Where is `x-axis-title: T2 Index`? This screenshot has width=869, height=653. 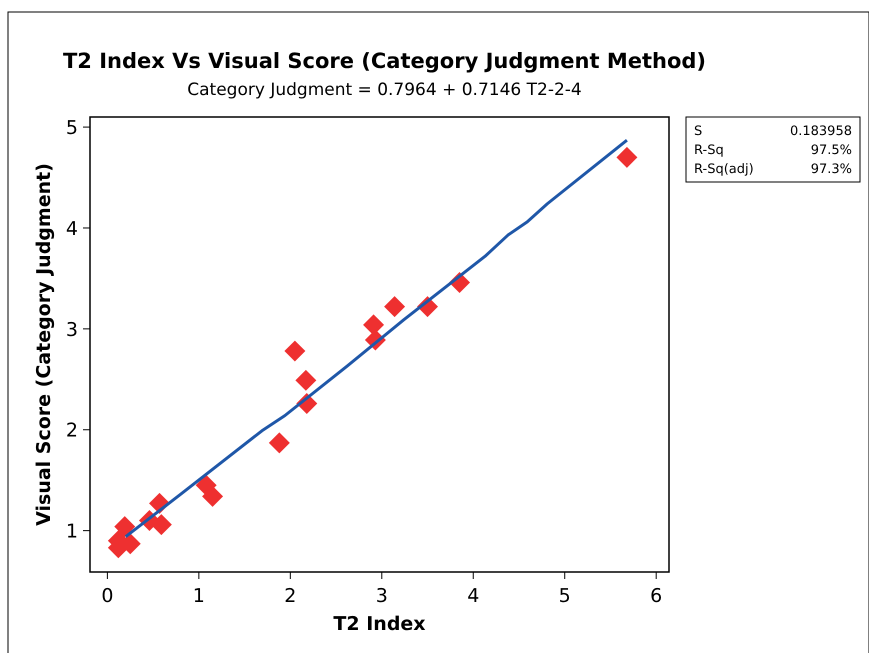
x-axis-title: T2 Index is located at coordinates (379, 624).